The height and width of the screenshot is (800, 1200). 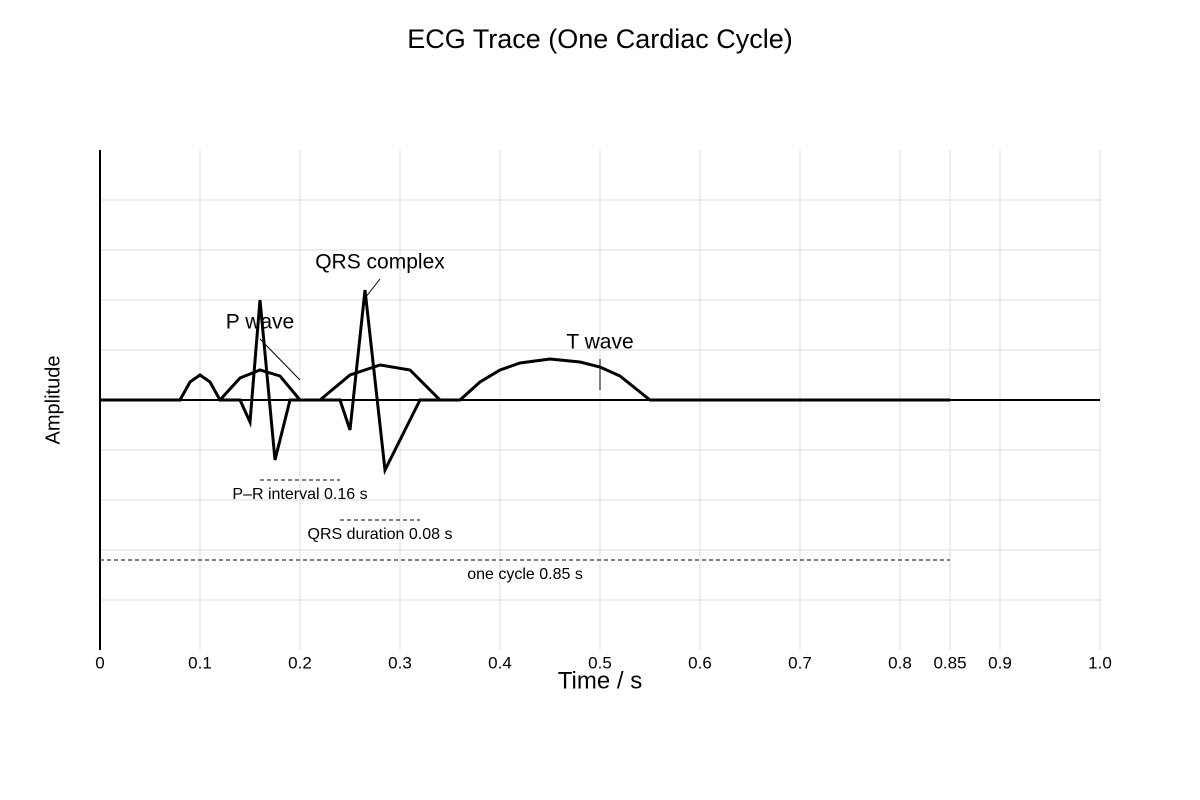 I want to click on x-tick-label: 0.7, so click(x=800, y=662).